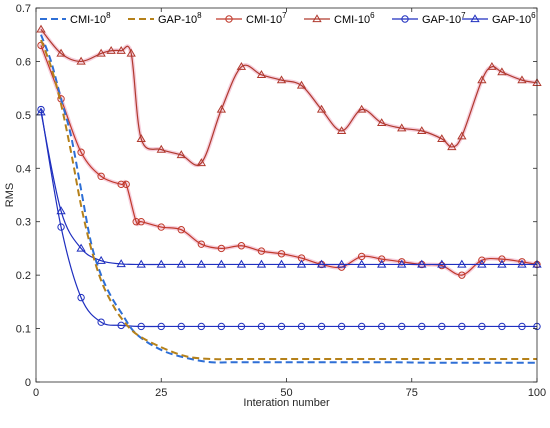  What do you see at coordinates (499, 18) in the screenshot?
I see `legend-item: GAP-106` at bounding box center [499, 18].